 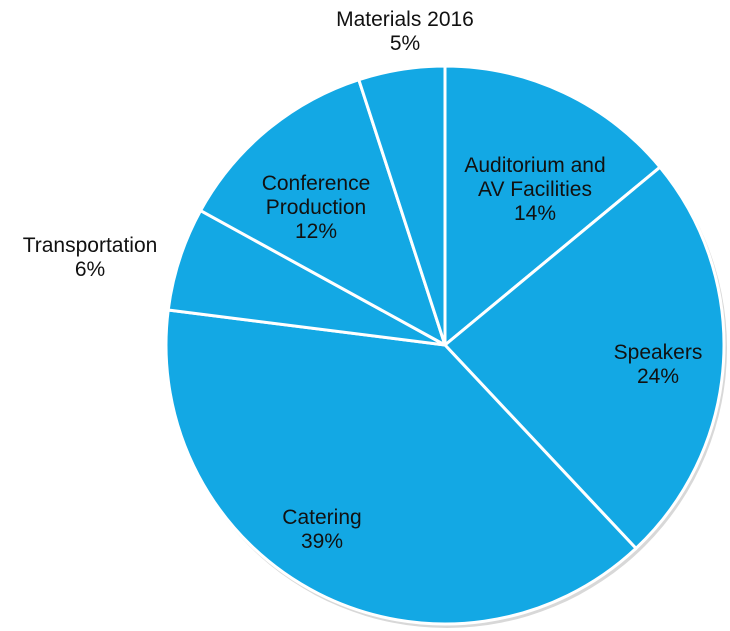 What do you see at coordinates (322, 541) in the screenshot?
I see `value-label: 39%` at bounding box center [322, 541].